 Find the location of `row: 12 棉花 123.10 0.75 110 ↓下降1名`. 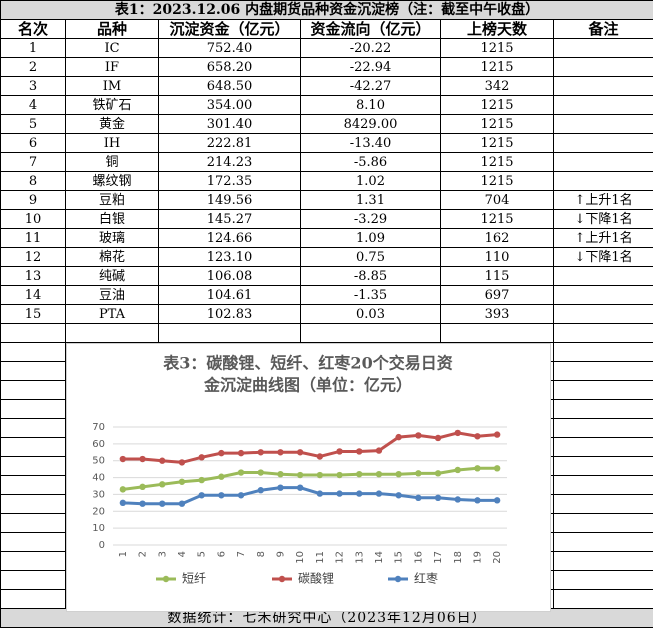

row: 12 棉花 123.10 0.75 110 ↓下降1名 is located at coordinates (326, 257).